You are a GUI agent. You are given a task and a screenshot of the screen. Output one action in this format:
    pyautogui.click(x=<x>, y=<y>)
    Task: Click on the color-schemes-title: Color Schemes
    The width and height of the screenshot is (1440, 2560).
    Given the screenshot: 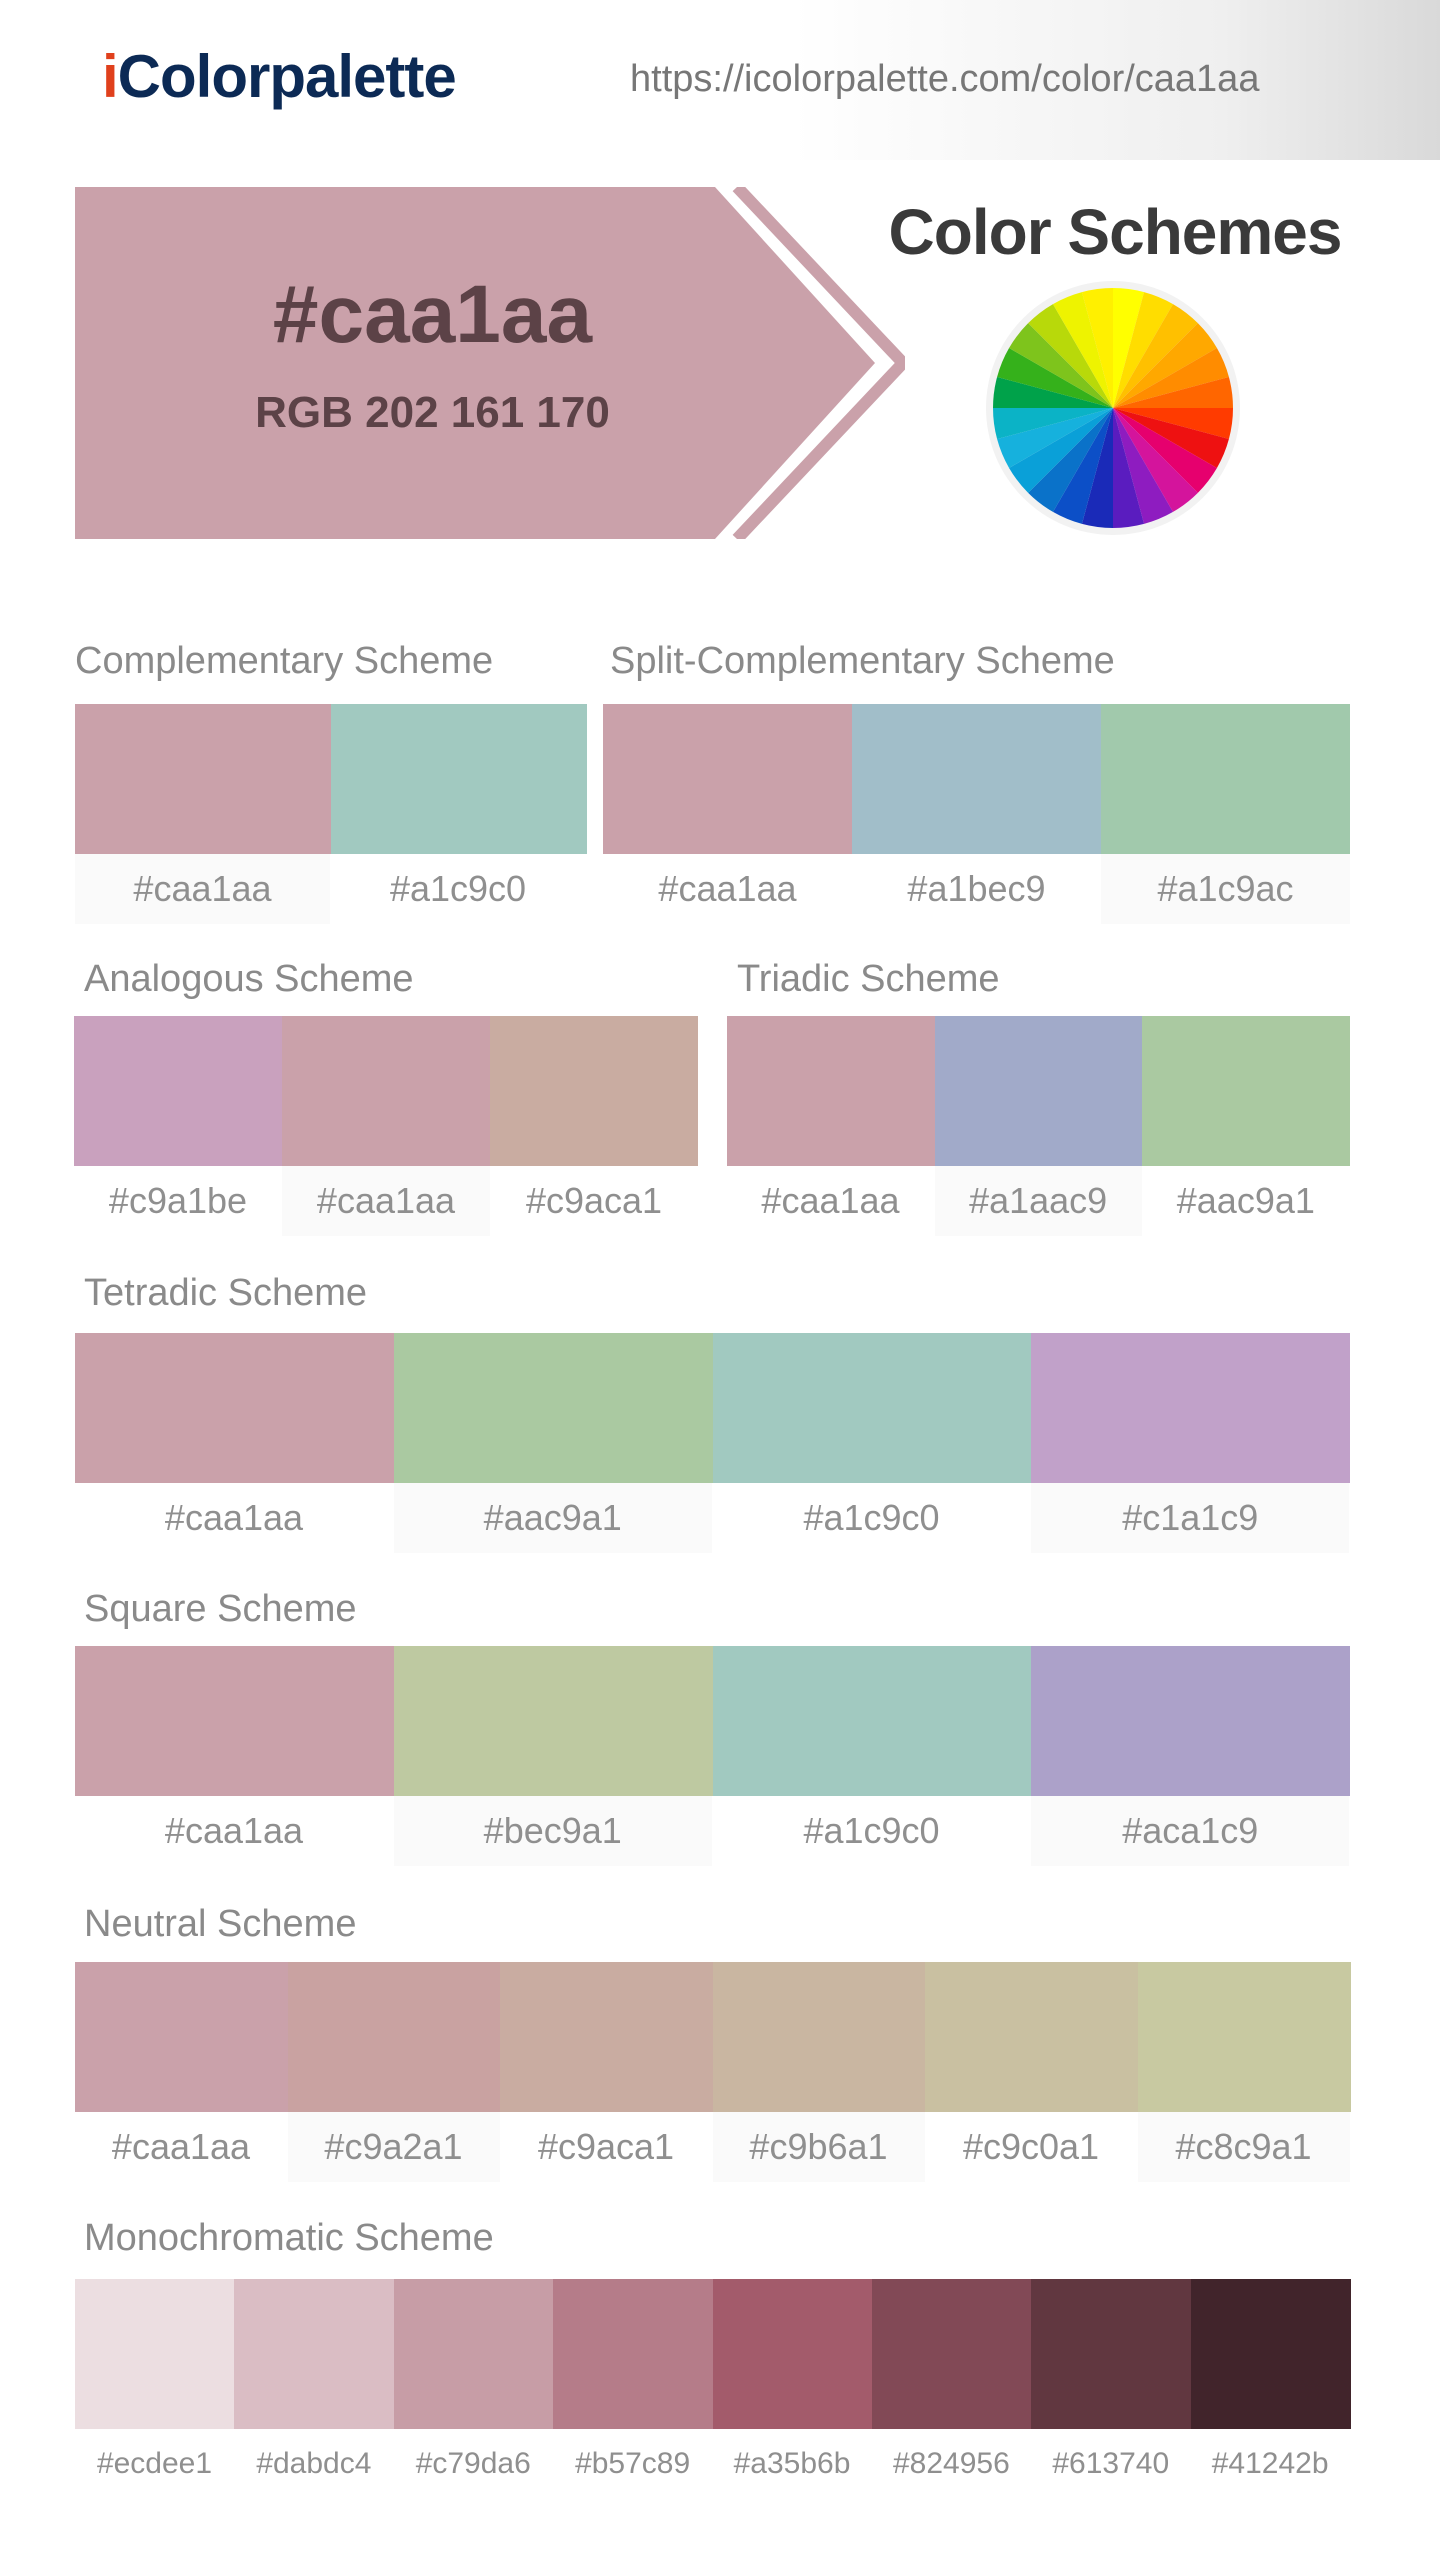 What is the action you would take?
    pyautogui.click(x=1115, y=232)
    